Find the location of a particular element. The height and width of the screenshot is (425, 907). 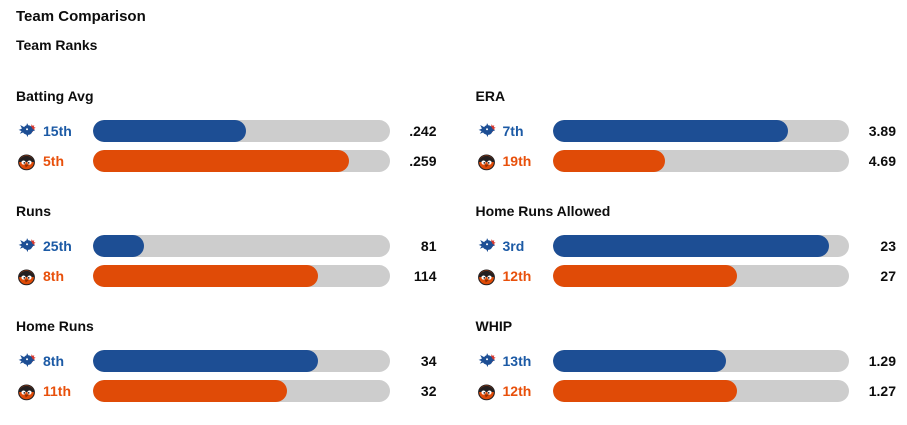

stat-value: 81 is located at coordinates (428, 246).